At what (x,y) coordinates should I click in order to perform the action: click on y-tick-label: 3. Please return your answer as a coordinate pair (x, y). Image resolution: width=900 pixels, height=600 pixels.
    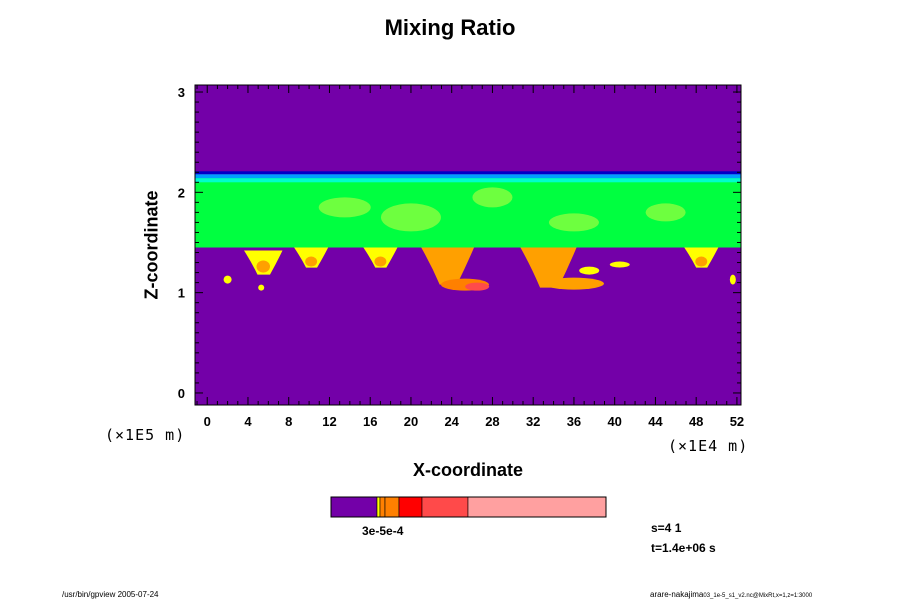
    Looking at the image, I should click on (181, 92).